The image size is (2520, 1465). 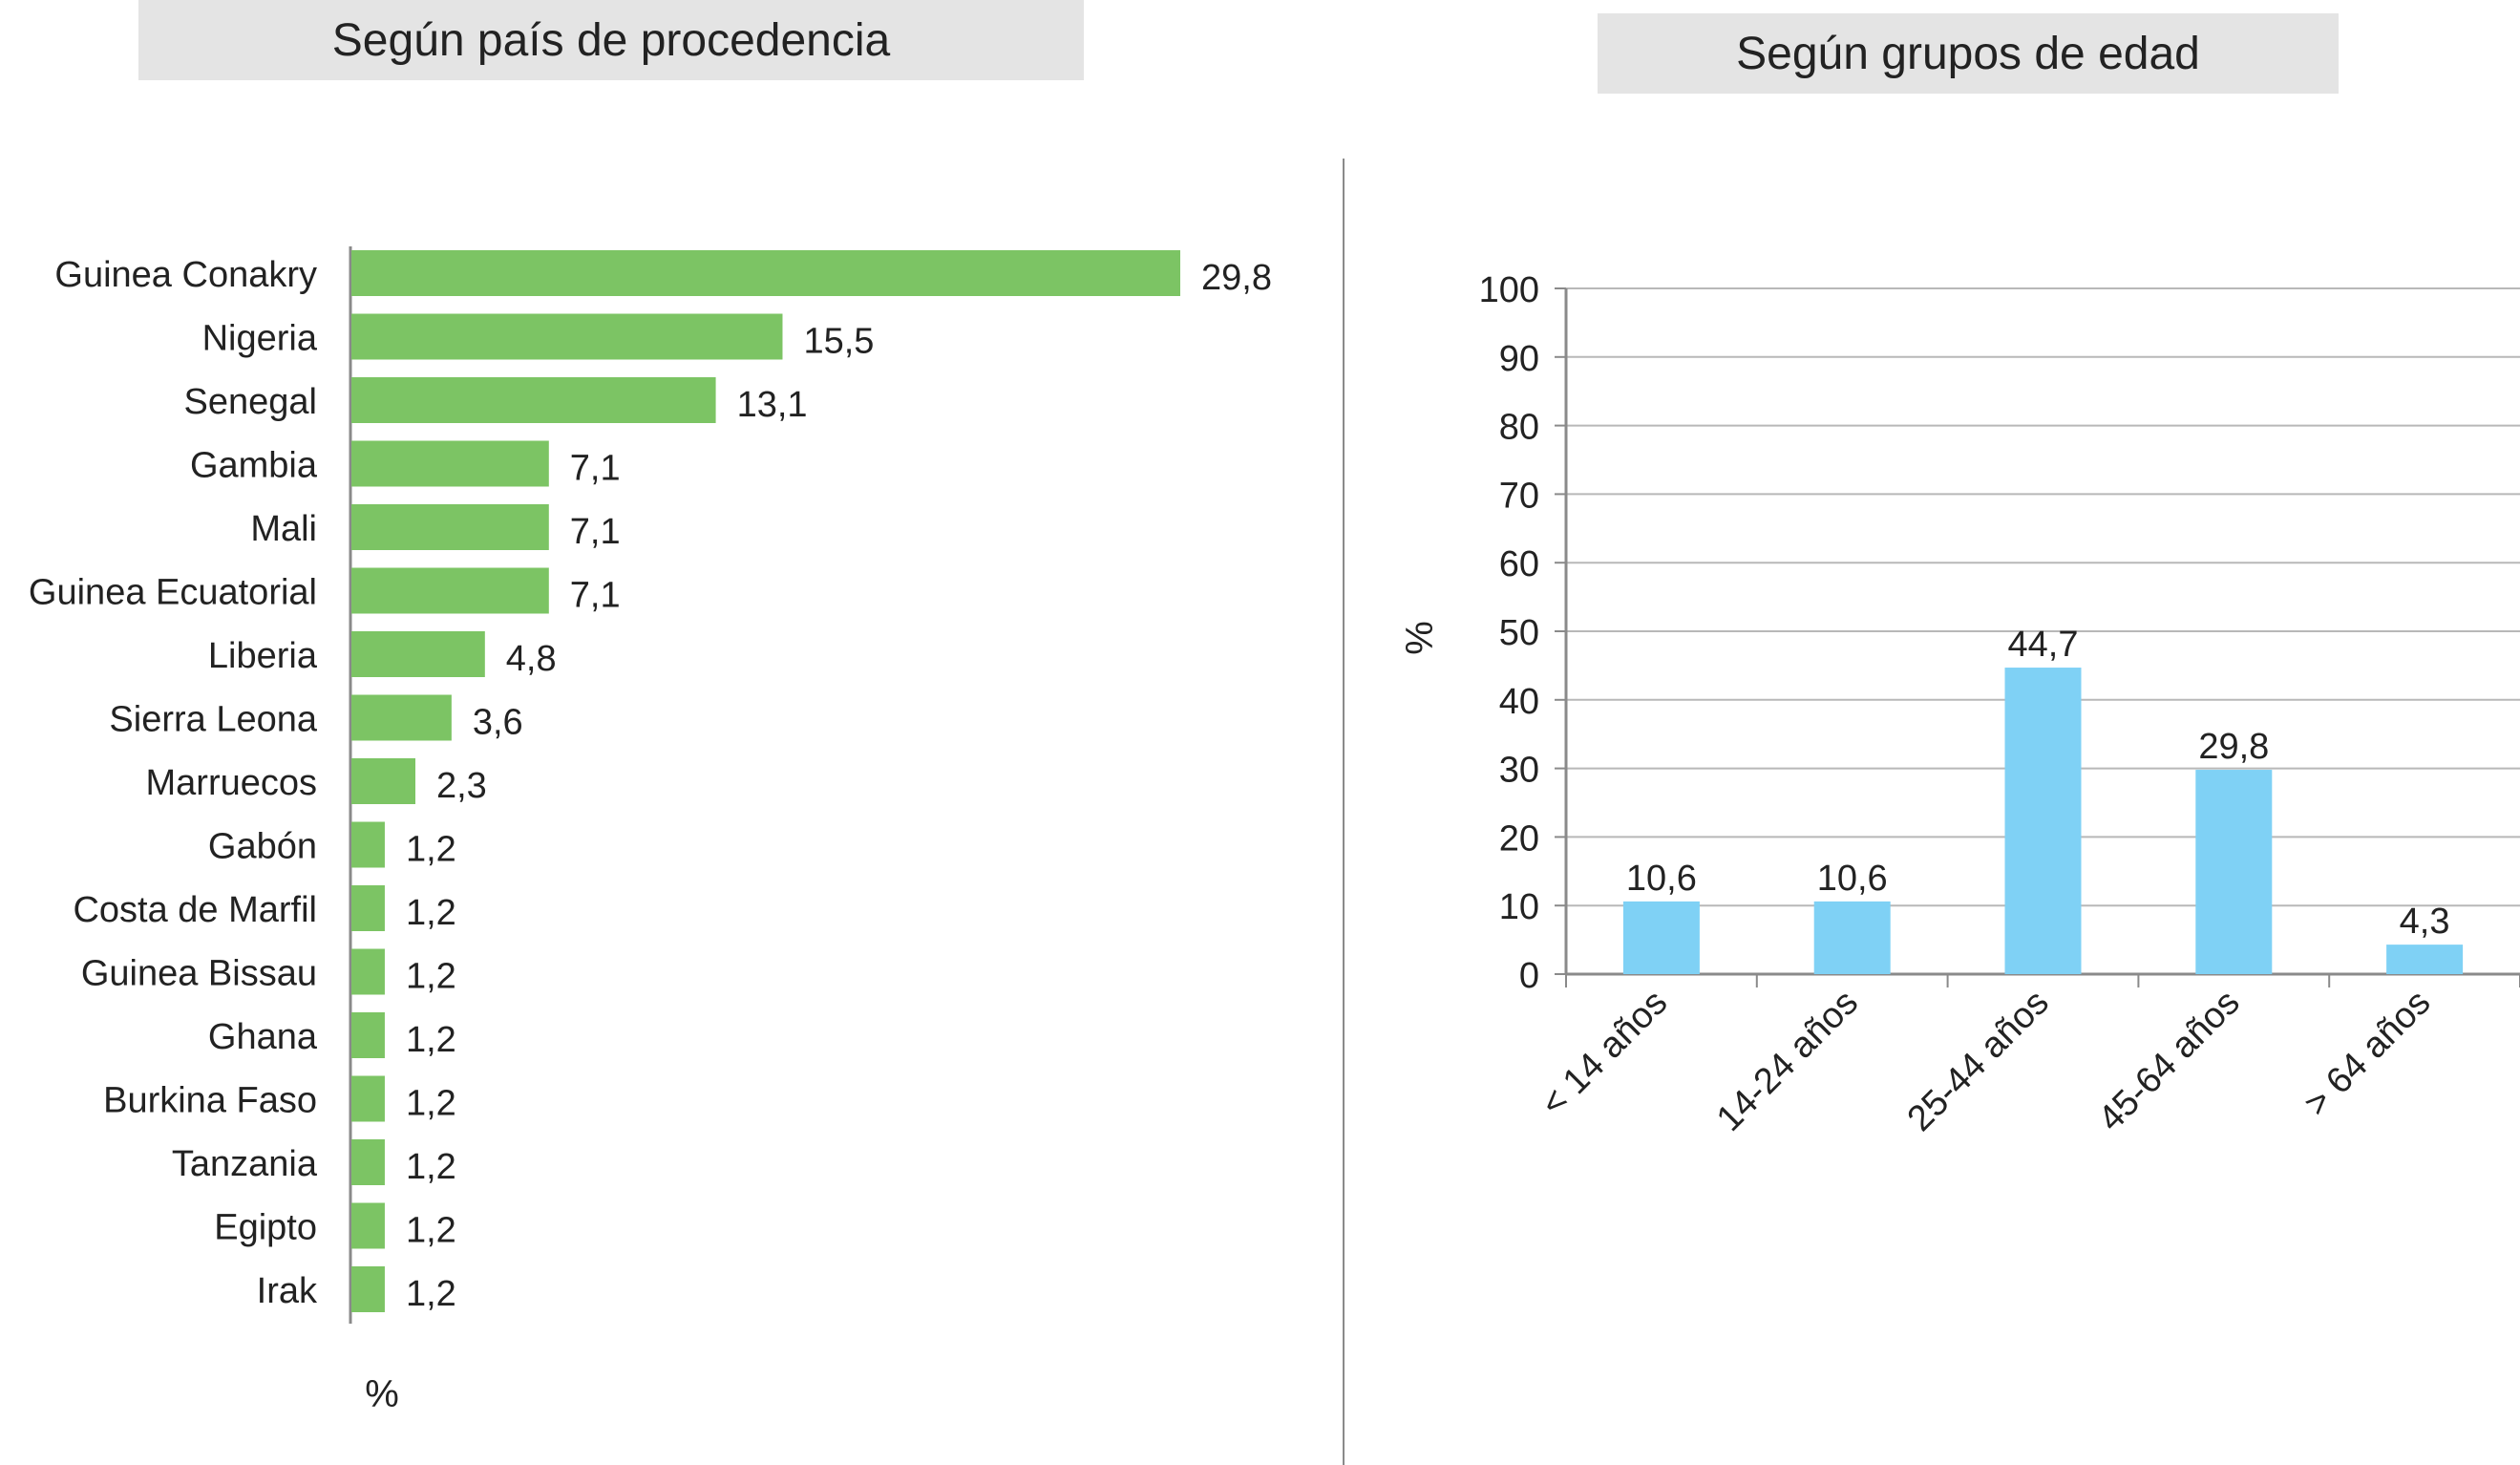 What do you see at coordinates (213, 720) in the screenshot?
I see `country-label: Sierra Leona` at bounding box center [213, 720].